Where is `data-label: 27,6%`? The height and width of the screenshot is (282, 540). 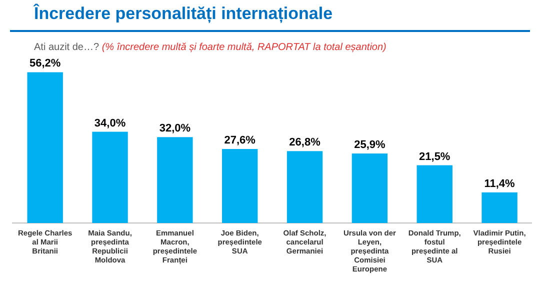 data-label: 27,6% is located at coordinates (240, 140).